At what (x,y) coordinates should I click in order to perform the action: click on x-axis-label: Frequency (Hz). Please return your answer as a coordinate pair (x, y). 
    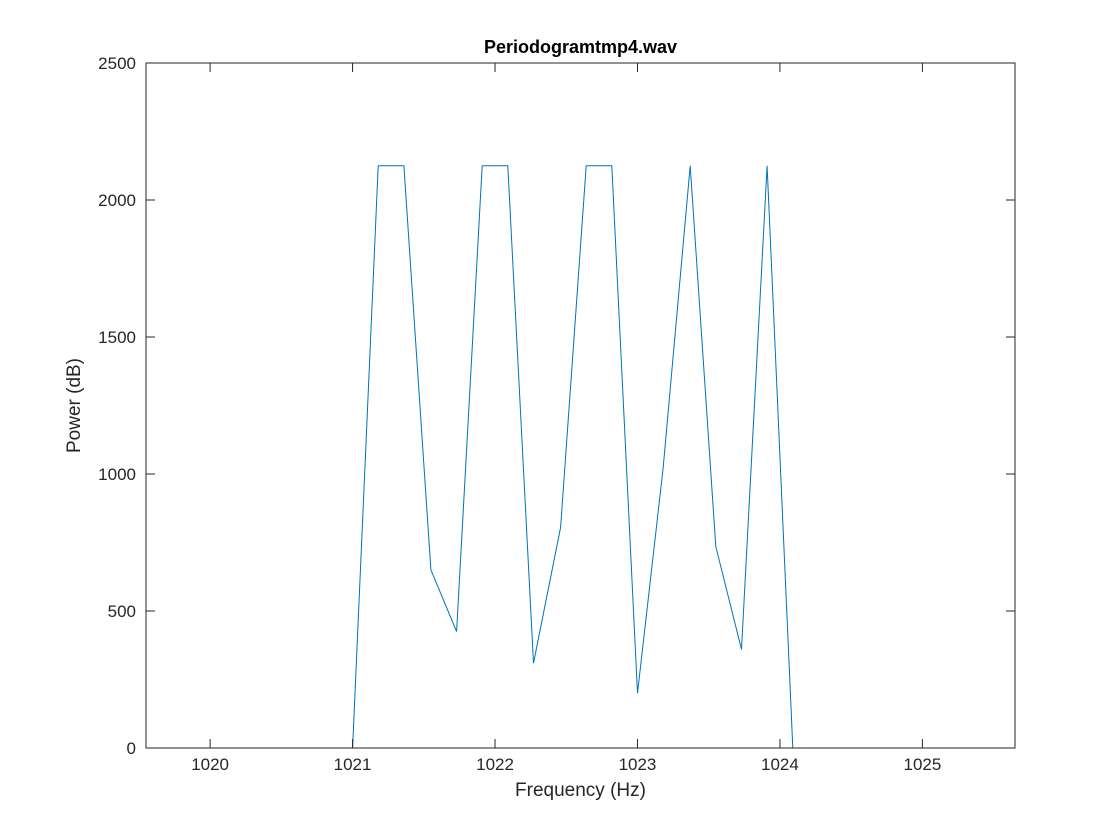
    Looking at the image, I should click on (580, 790).